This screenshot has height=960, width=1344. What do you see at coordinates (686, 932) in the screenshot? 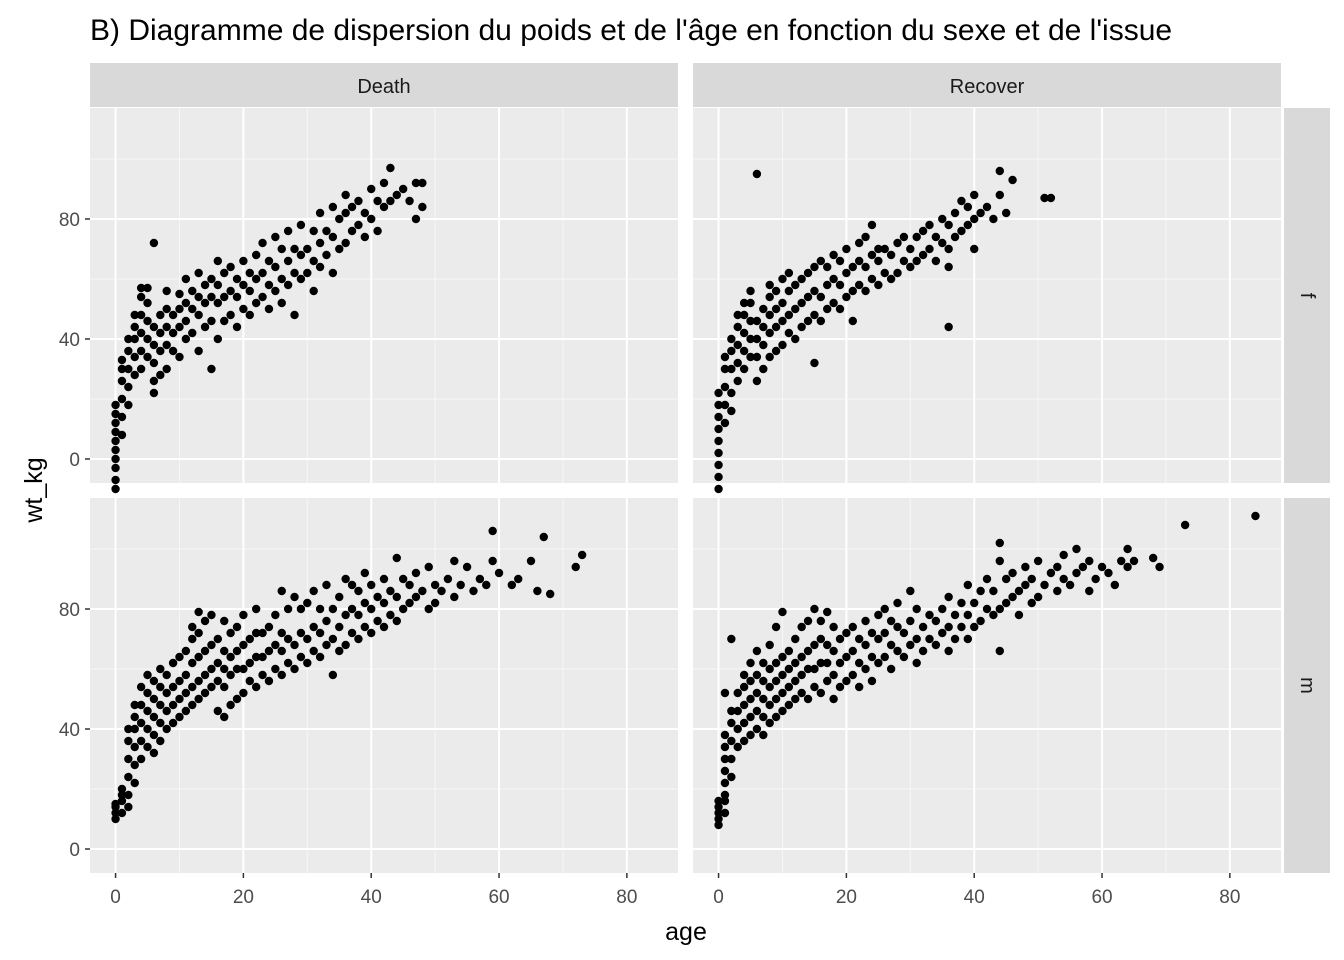
I see `x-axis-title: age` at bounding box center [686, 932].